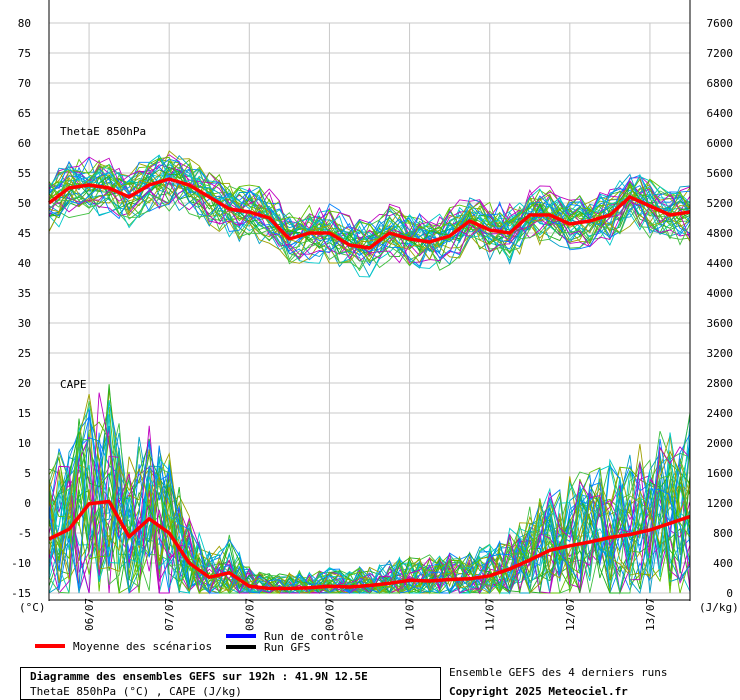 The image size is (740, 700). Describe the element at coordinates (50, 646) in the screenshot. I see `legend-swatch-mean` at that location.